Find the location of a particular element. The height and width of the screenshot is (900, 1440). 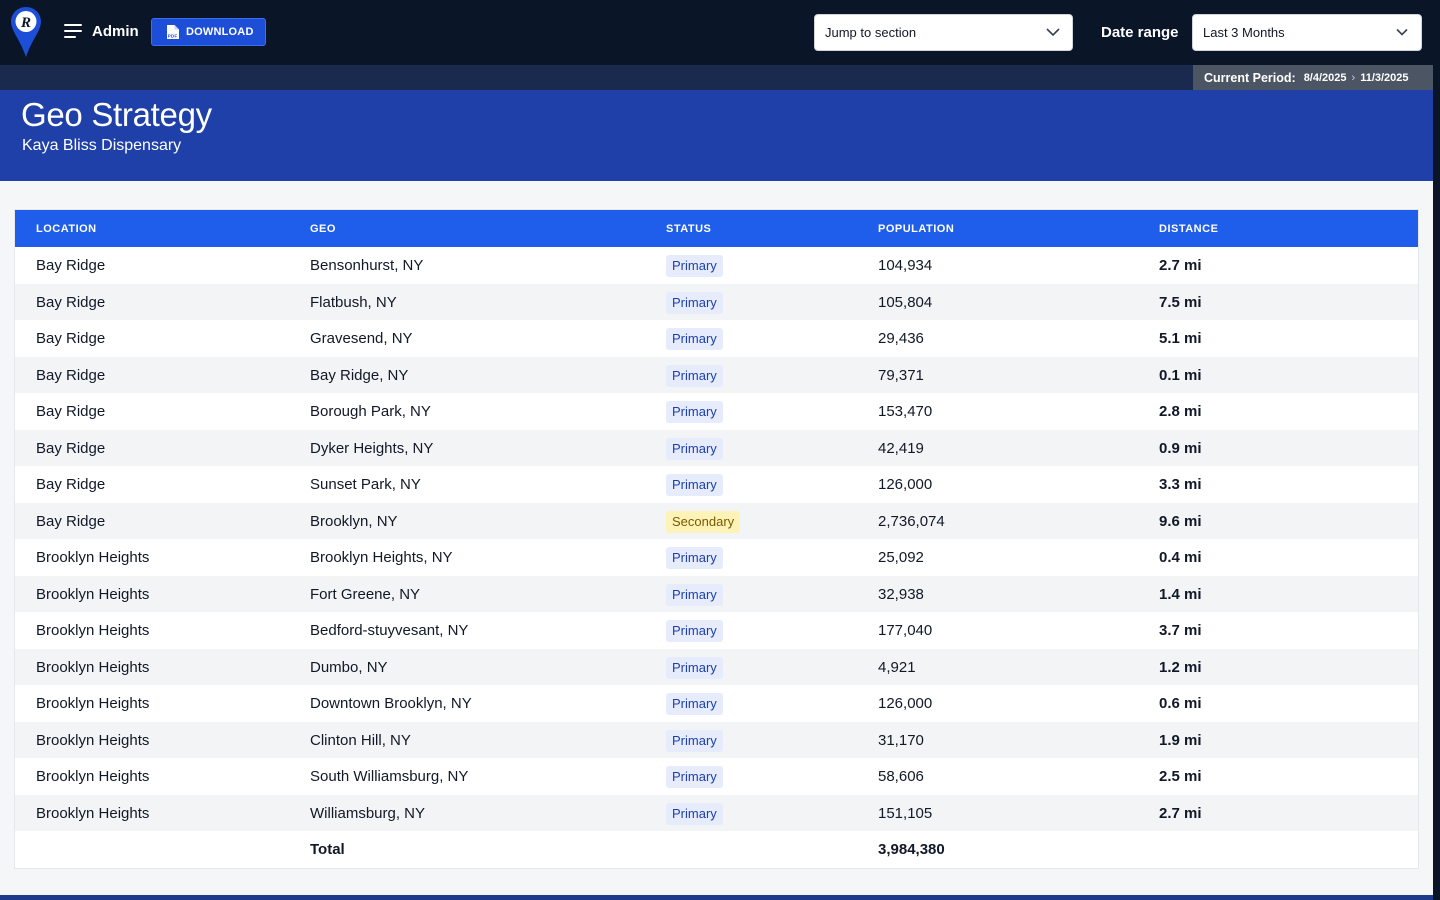

page-title: Geo Strategy is located at coordinates (116, 114).